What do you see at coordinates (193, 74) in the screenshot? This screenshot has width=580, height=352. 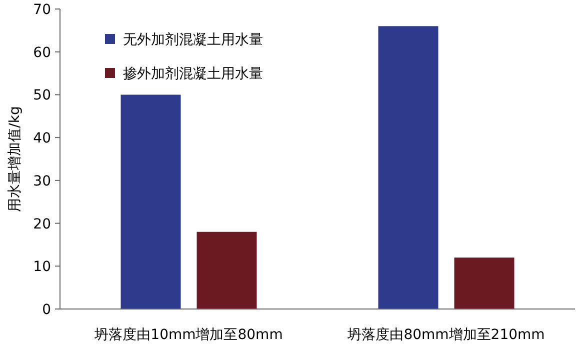 I see `legend-label: 掺外加剂混凝土用水量` at bounding box center [193, 74].